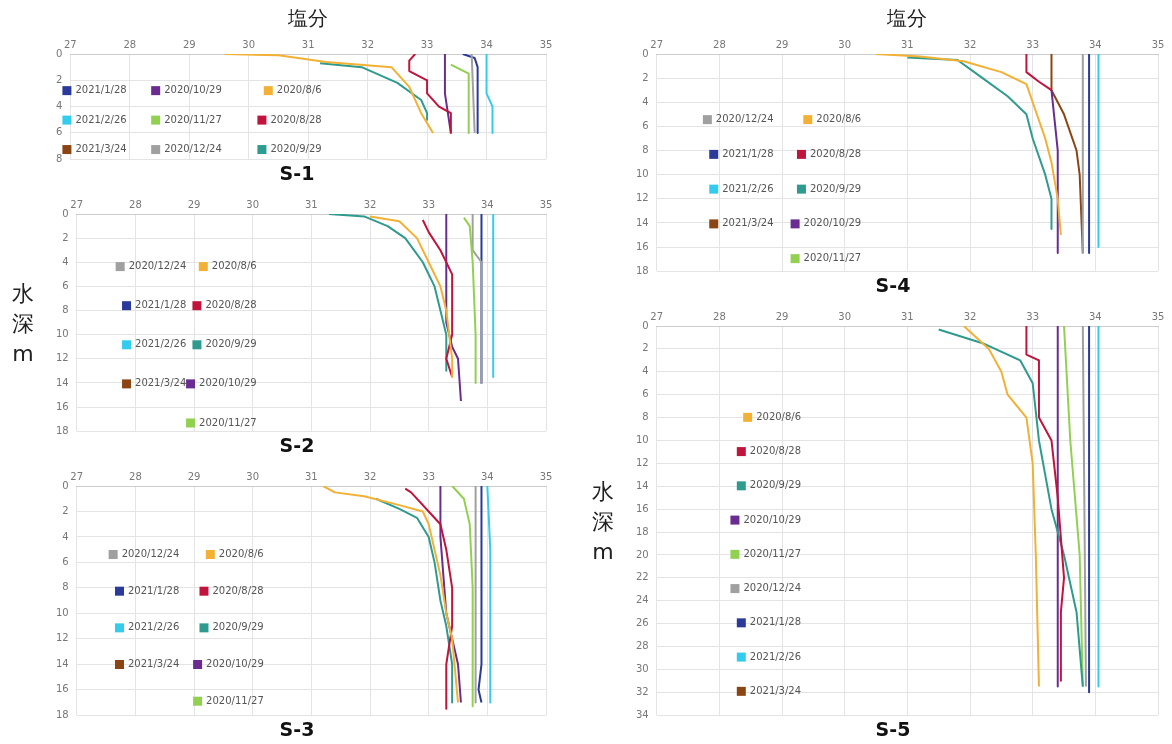 The width and height of the screenshot is (1172, 744). Describe the element at coordinates (23, 324) in the screenshot. I see `y-axis-title: 水深 m` at that location.